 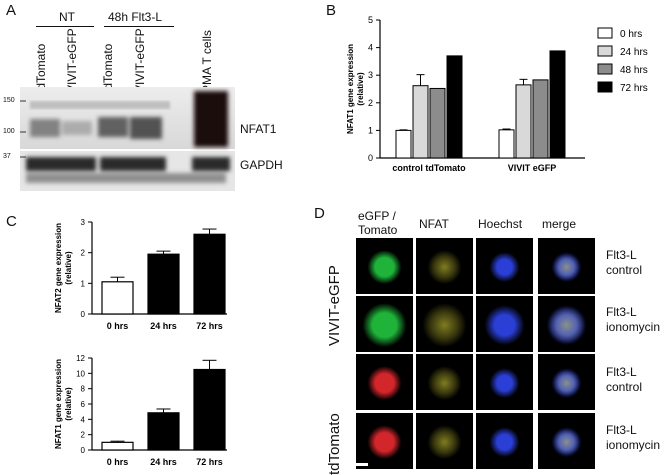 I want to click on b-category-label: VIVIT eGFP, so click(x=532, y=168).